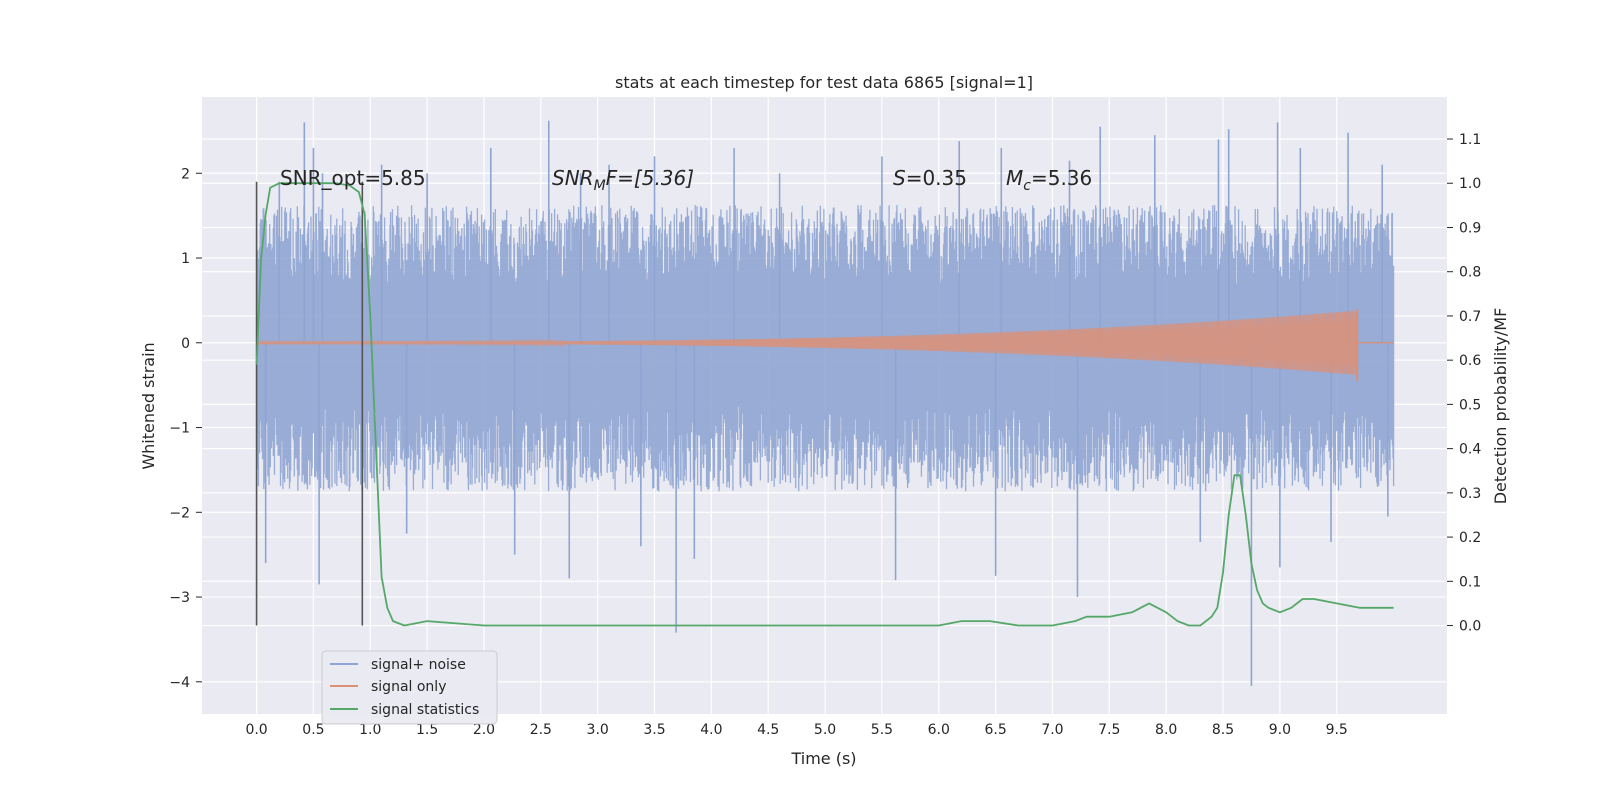  What do you see at coordinates (484, 730) in the screenshot?
I see `x-tick-label: 2.0` at bounding box center [484, 730].